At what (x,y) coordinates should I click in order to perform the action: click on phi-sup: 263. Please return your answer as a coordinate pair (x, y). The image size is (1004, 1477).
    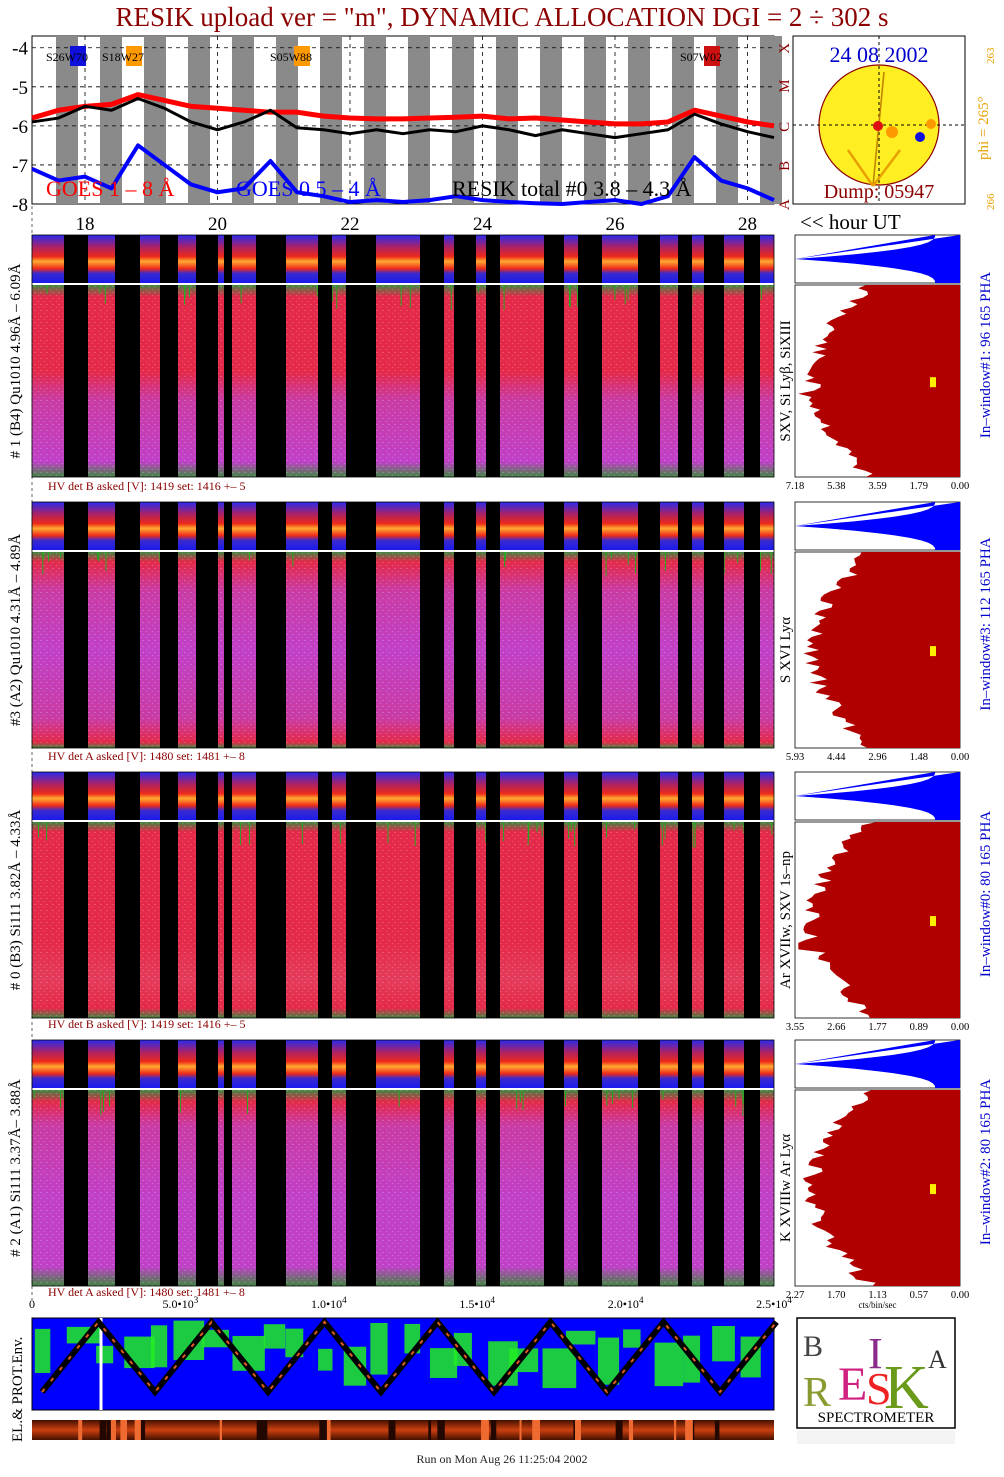
    Looking at the image, I should click on (991, 55).